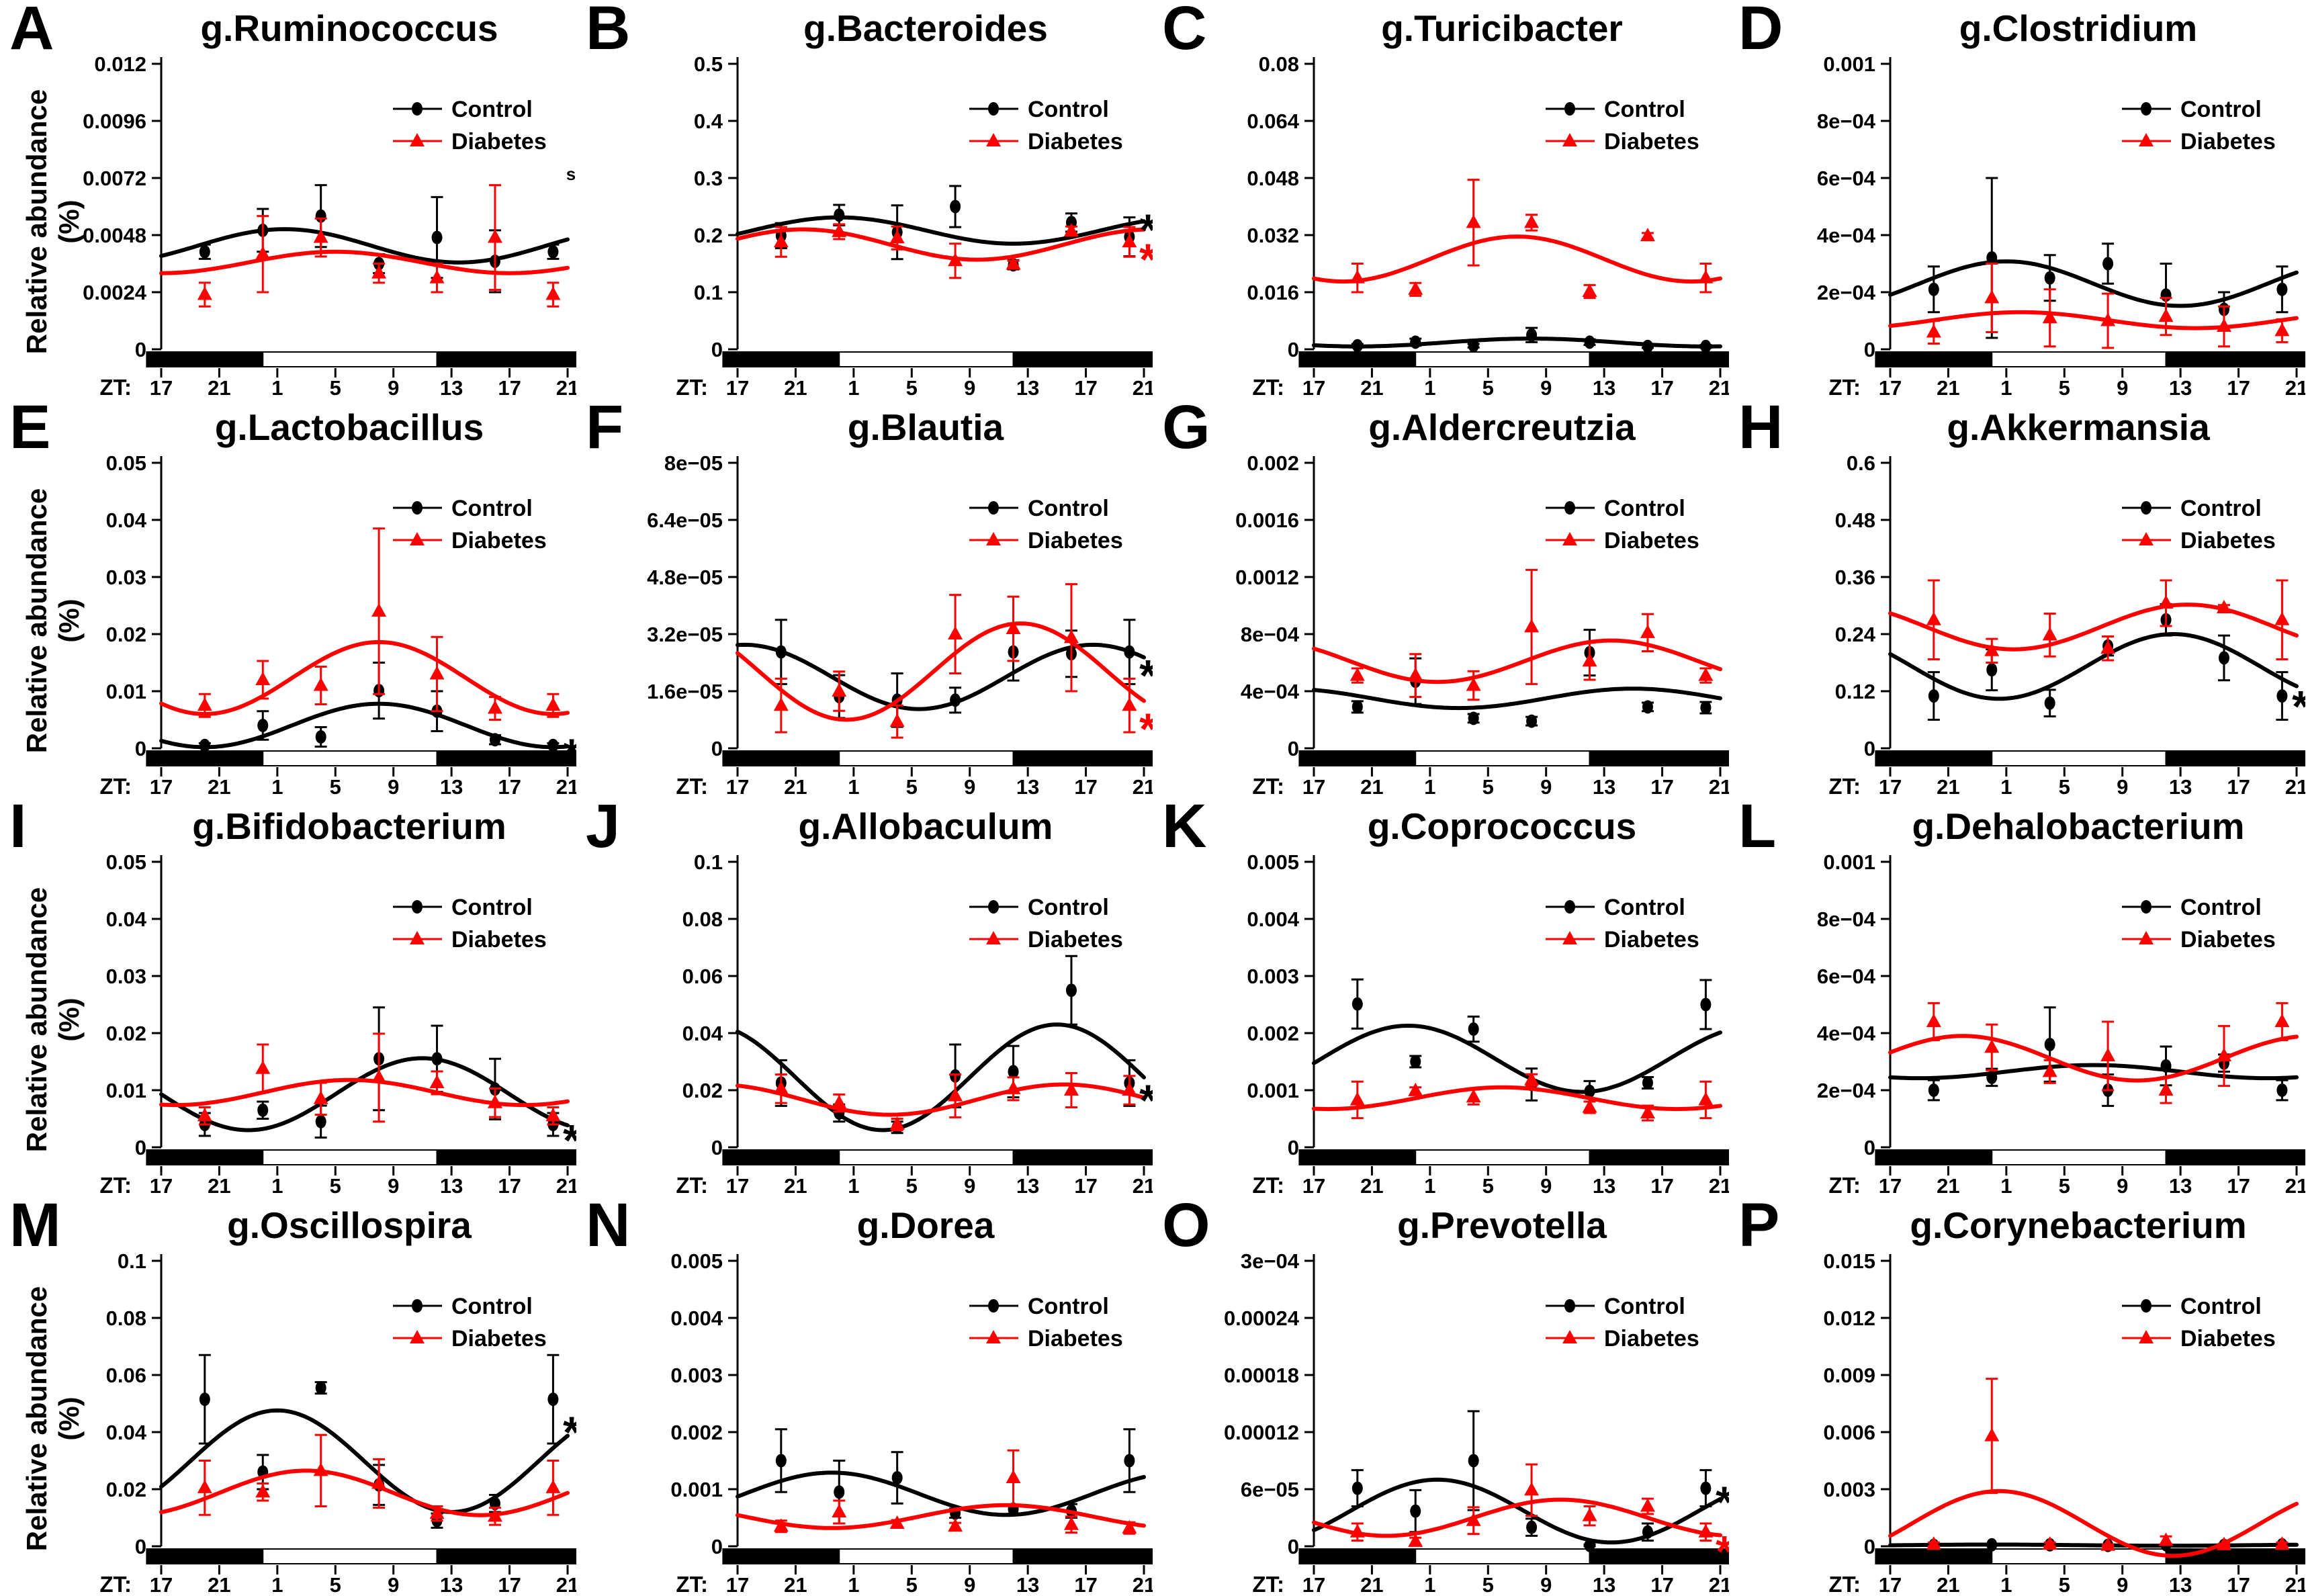 The image size is (2306, 1596). What do you see at coordinates (115, 786) in the screenshot?
I see `x-axis-prefix: ZT:` at bounding box center [115, 786].